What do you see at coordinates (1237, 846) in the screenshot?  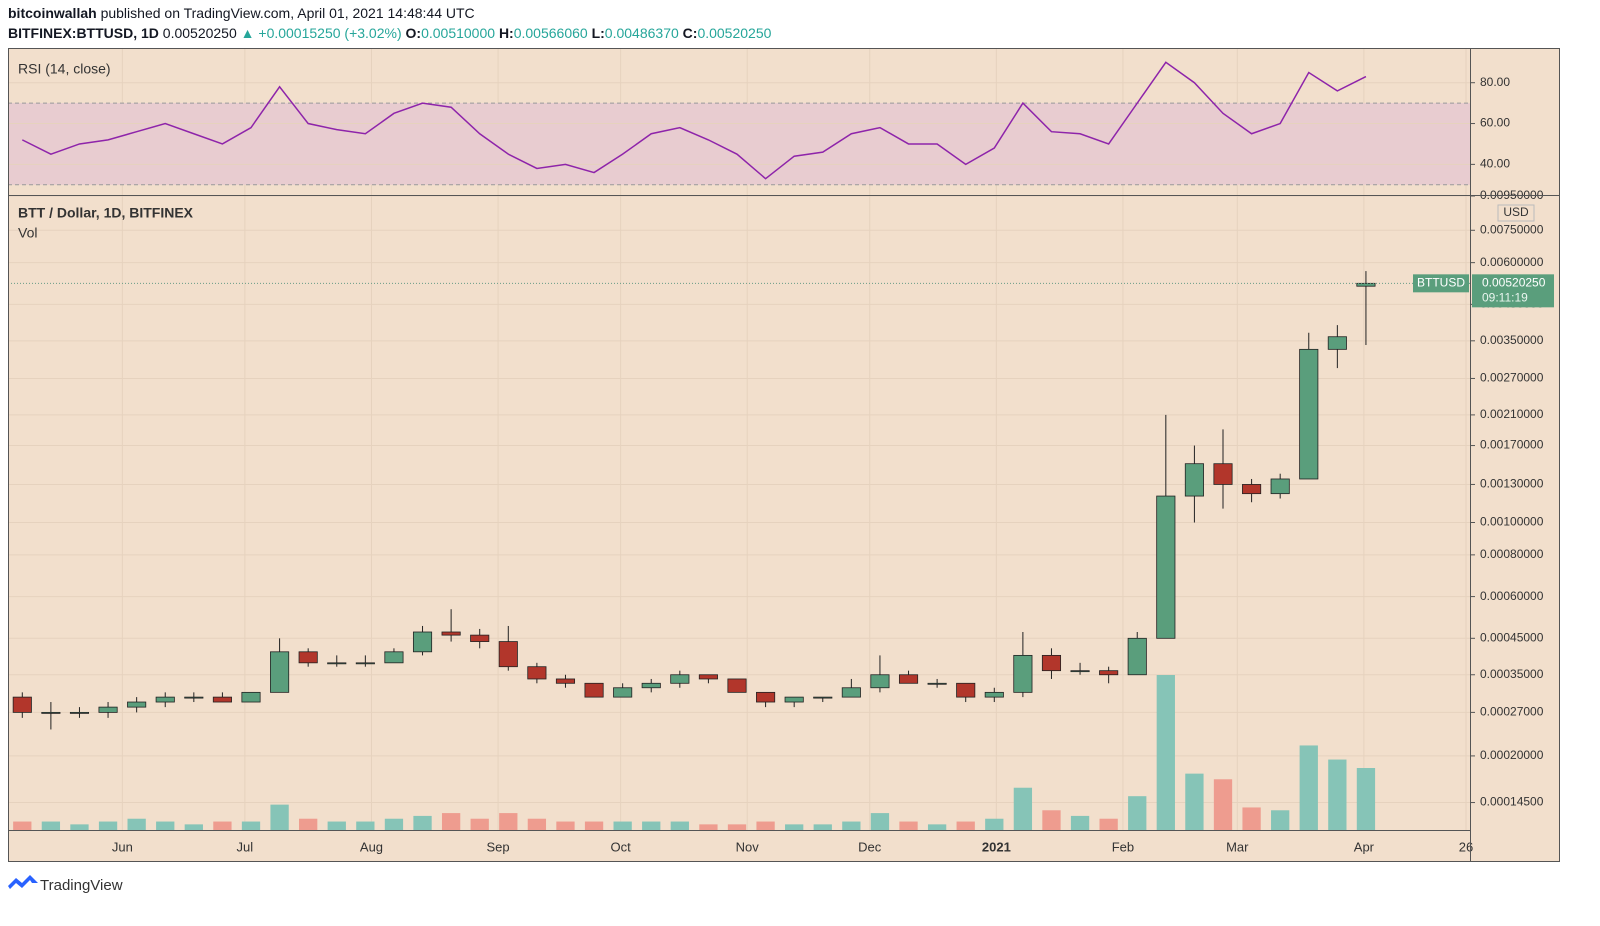 I see `x-tick-label: Mar` at bounding box center [1237, 846].